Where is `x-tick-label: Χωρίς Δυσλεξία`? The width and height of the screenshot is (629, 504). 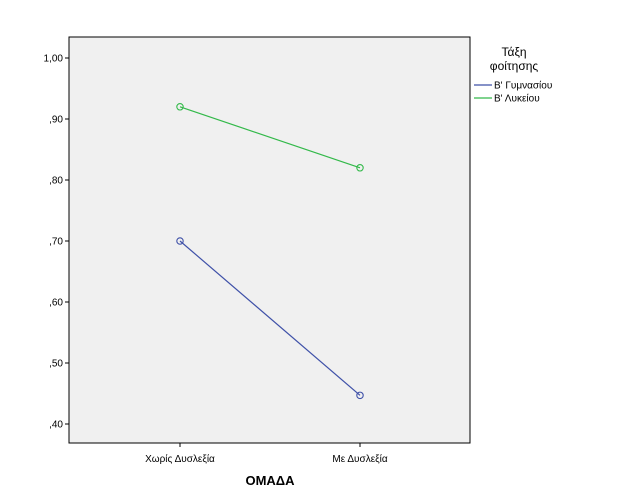
x-tick-label: Χωρίς Δυσλεξία is located at coordinates (180, 459).